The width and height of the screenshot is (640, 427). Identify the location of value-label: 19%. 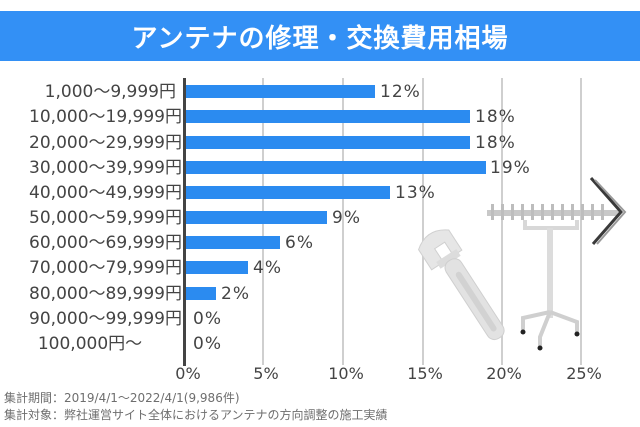
(510, 168).